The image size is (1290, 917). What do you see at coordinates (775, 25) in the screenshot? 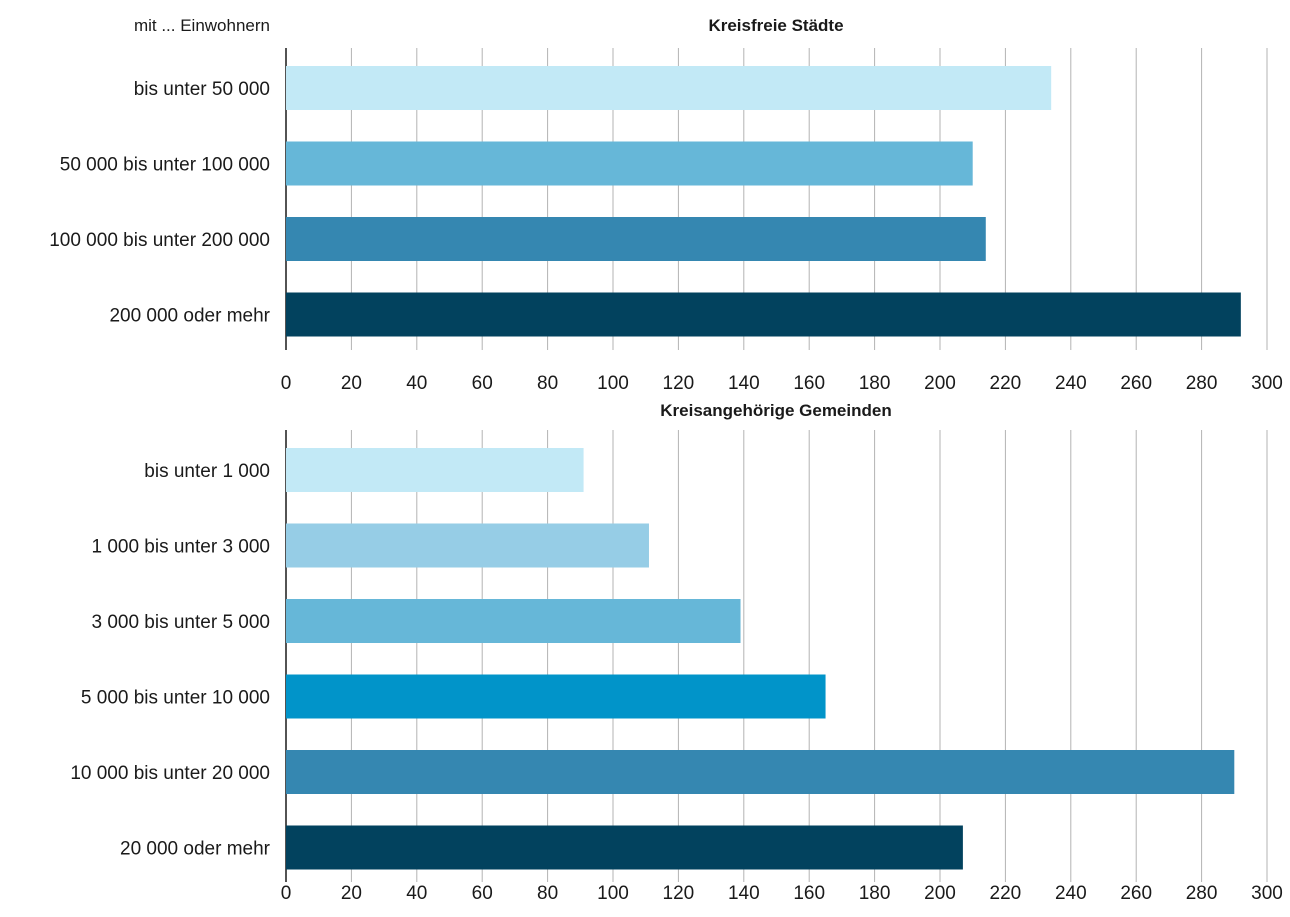
I see `chart-title: Kreisfreie Städte` at bounding box center [775, 25].